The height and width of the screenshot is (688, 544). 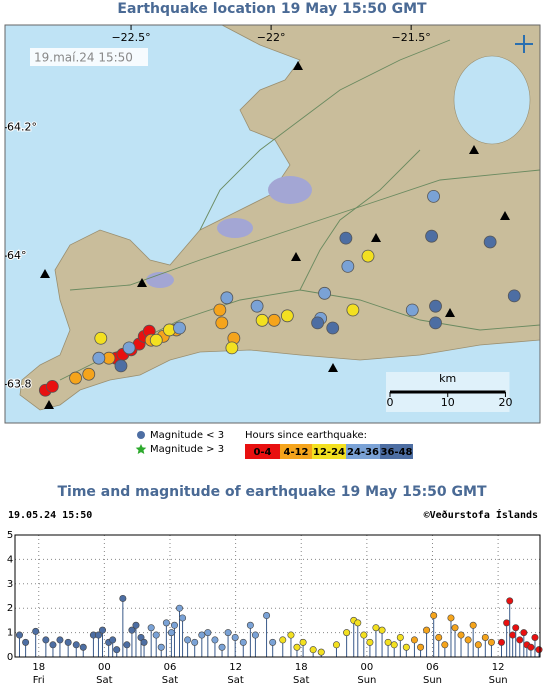 What do you see at coordinates (50, 515) in the screenshot?
I see `chart-timestamp: 19.05.24 15:50` at bounding box center [50, 515].